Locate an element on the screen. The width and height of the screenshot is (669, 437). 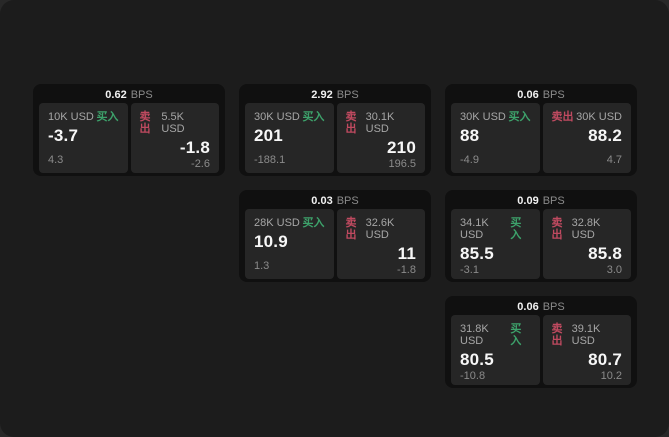
sell-panel-top: 卖出 32.8K USD is located at coordinates (587, 229).